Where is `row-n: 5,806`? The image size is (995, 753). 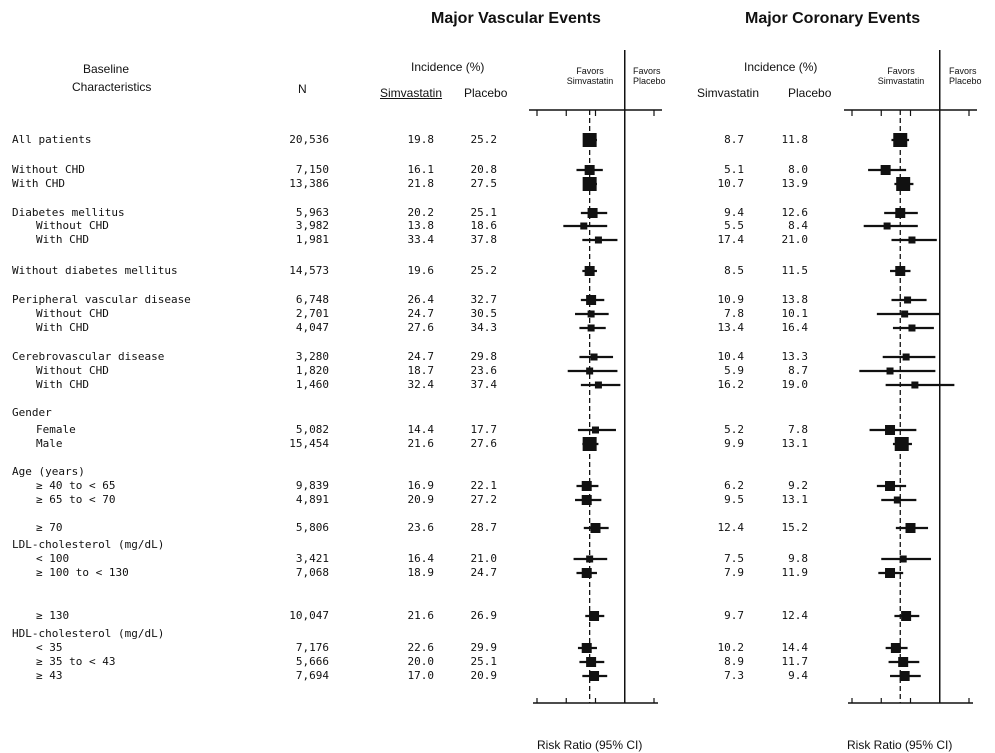 row-n: 5,806 is located at coordinates (312, 527).